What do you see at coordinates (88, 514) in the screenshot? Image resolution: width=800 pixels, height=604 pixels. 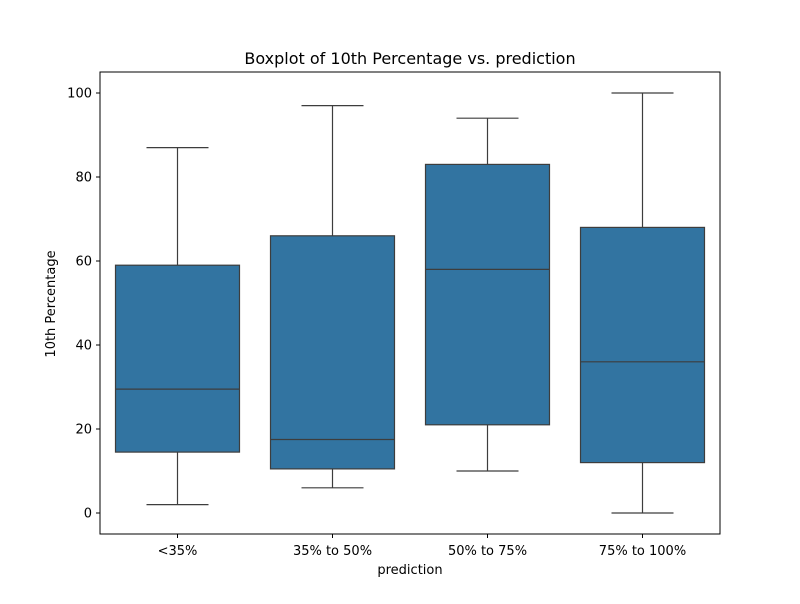 I see `y-tick-label: 0` at bounding box center [88, 514].